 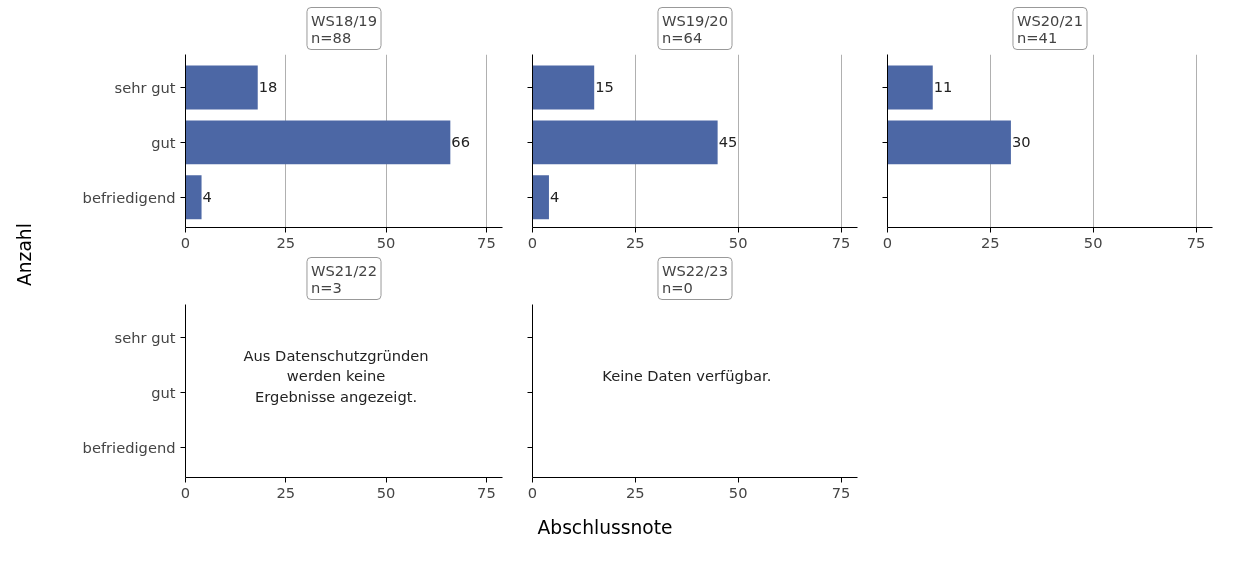 I want to click on data-label: 15, so click(x=604, y=87).